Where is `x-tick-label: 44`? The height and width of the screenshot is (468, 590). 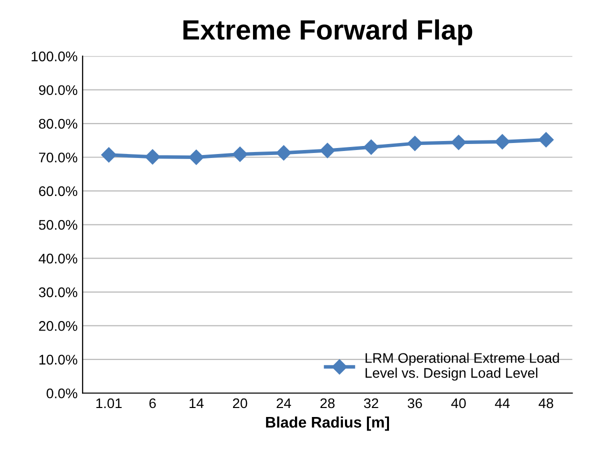 x-tick-label: 44 is located at coordinates (502, 403).